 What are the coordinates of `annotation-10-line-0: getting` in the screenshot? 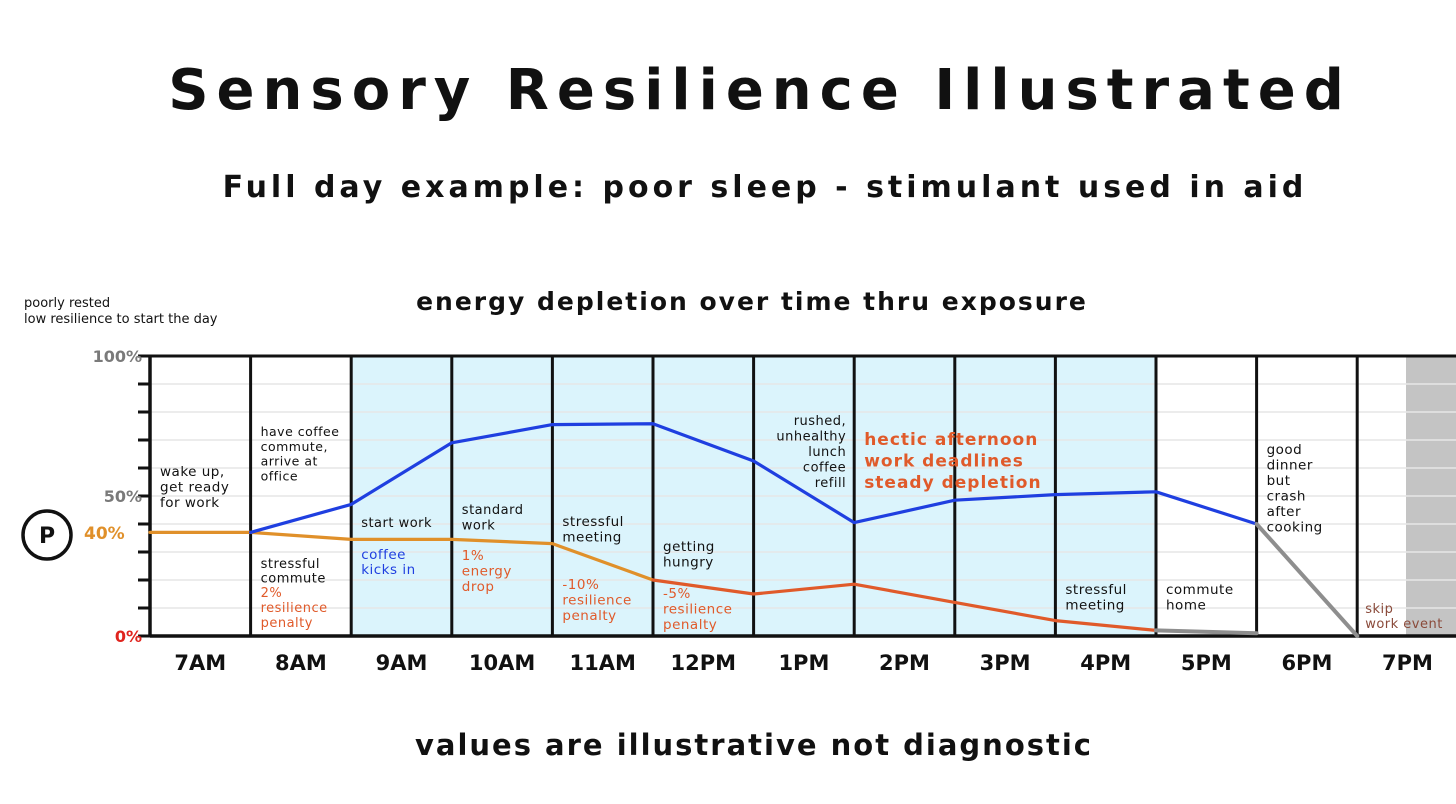 It's located at (689, 547).